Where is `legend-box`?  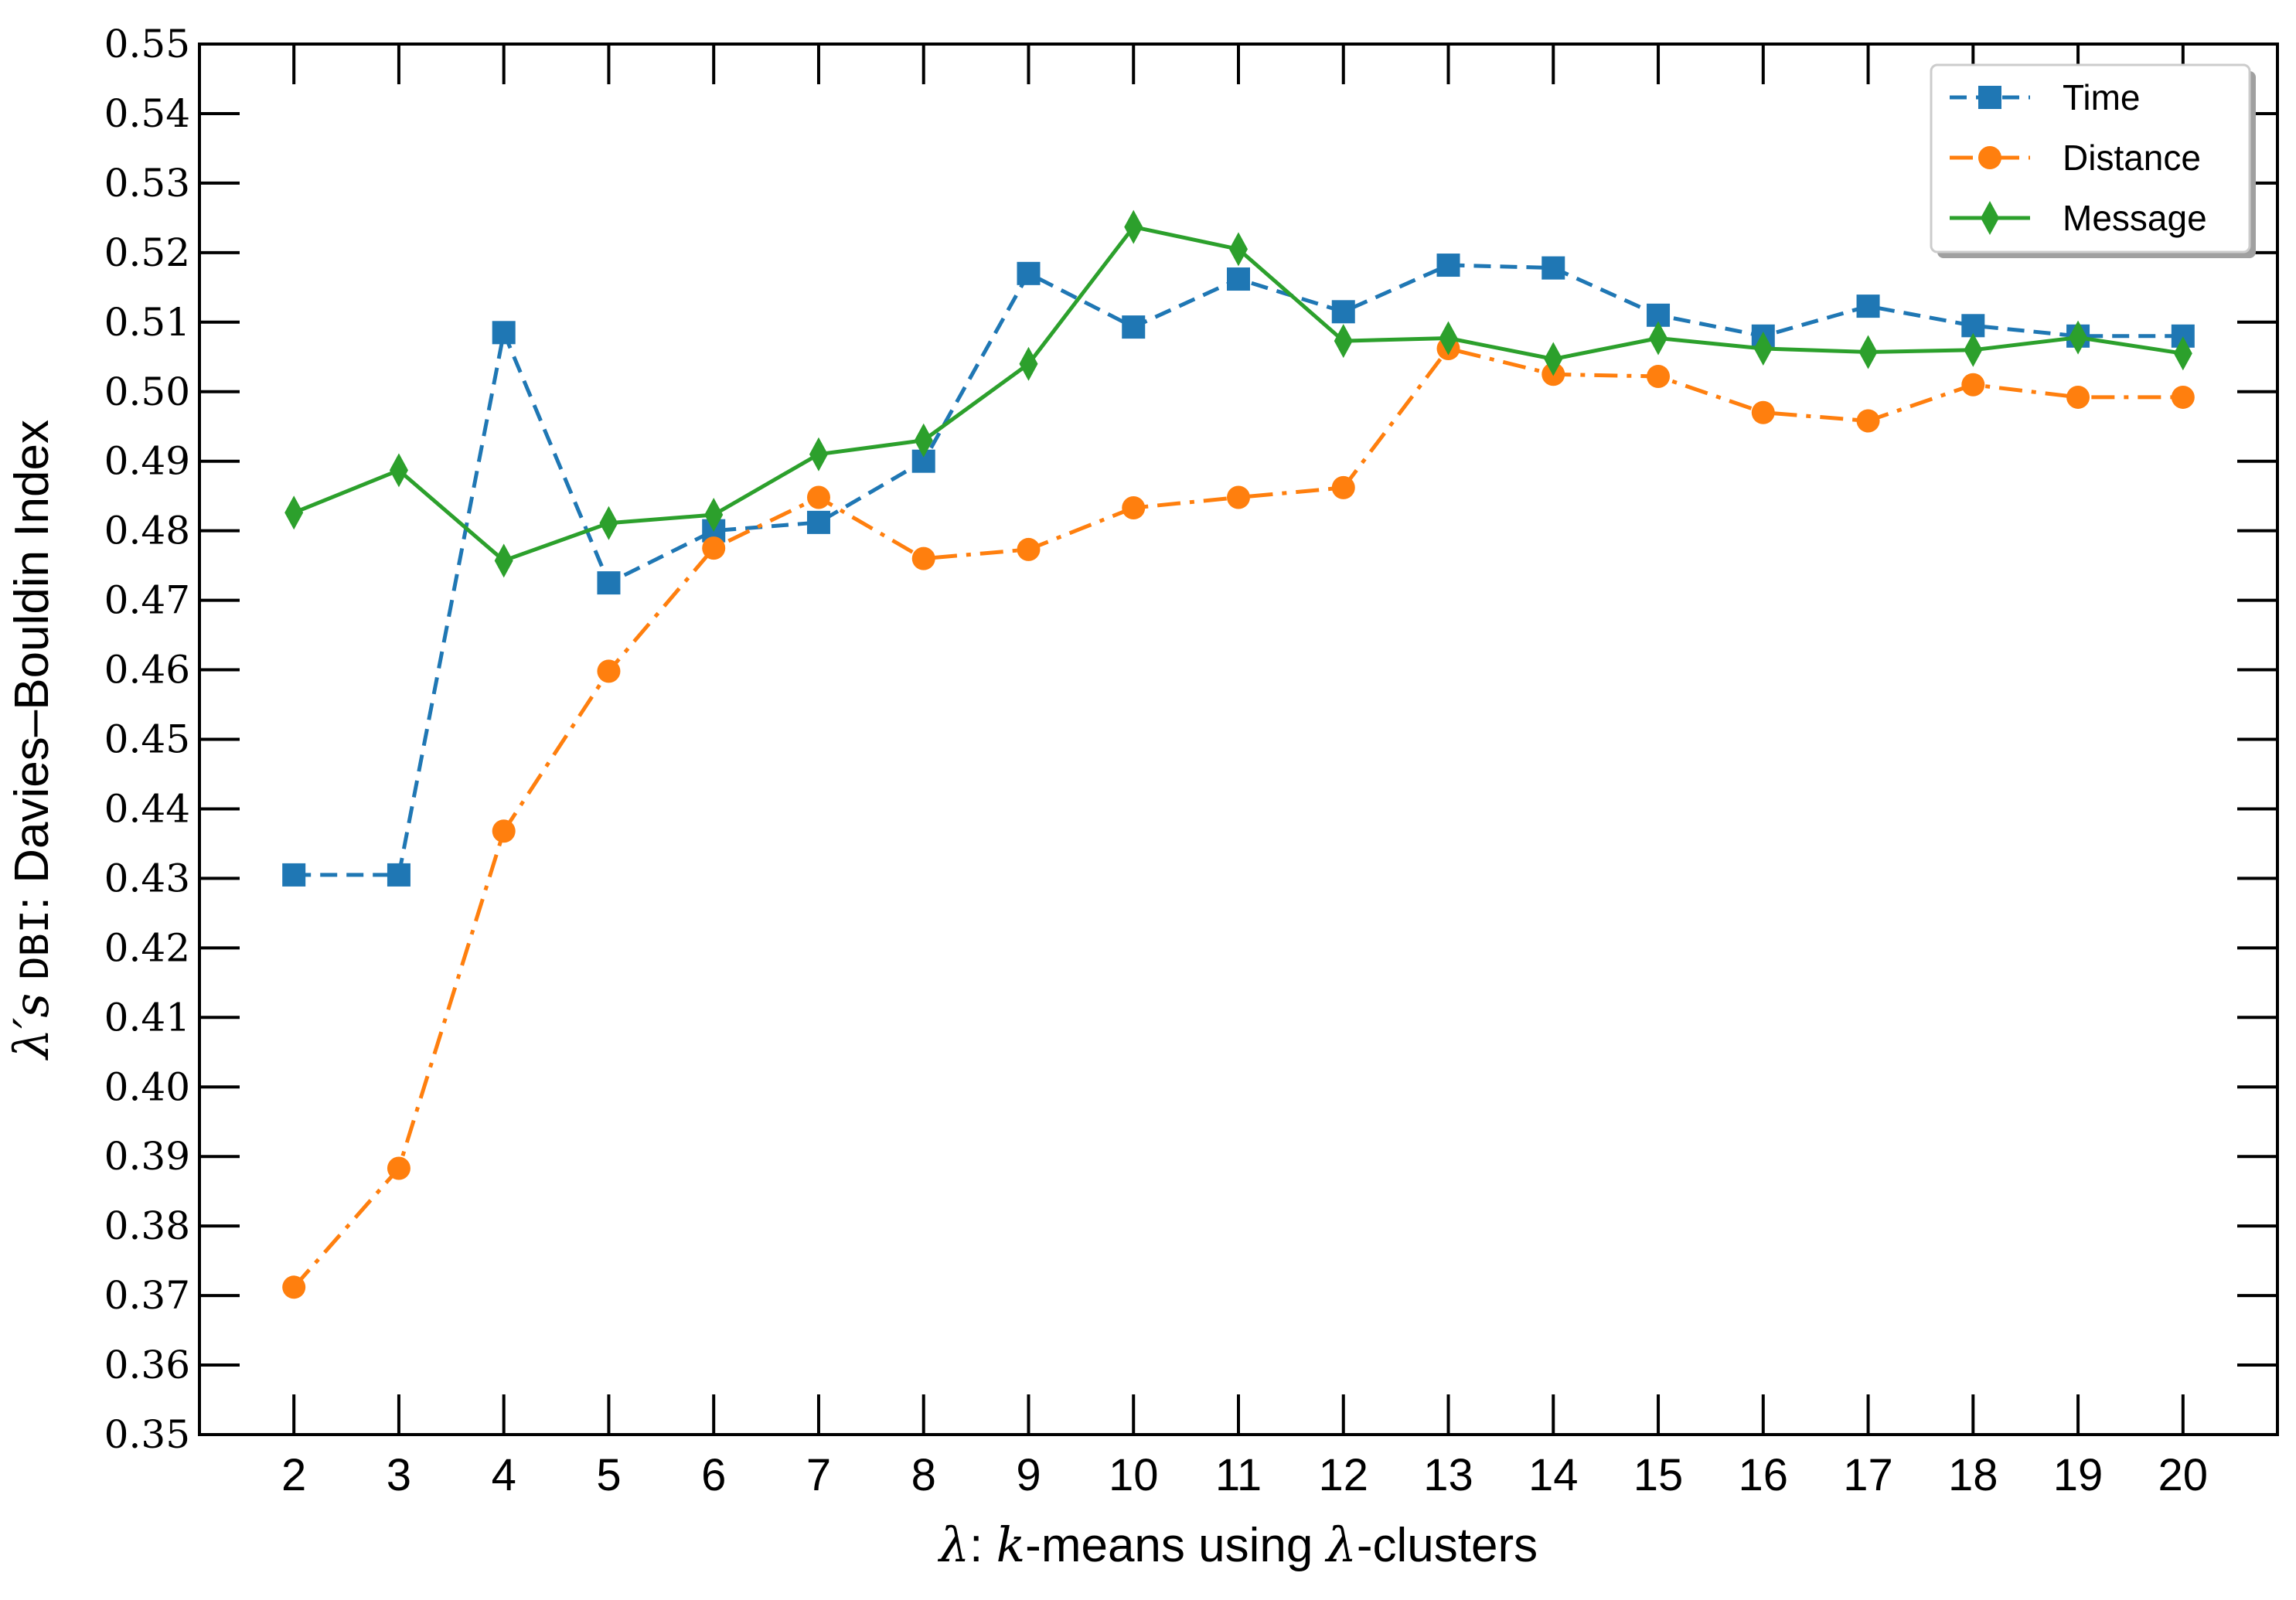
legend-box is located at coordinates (2090, 158).